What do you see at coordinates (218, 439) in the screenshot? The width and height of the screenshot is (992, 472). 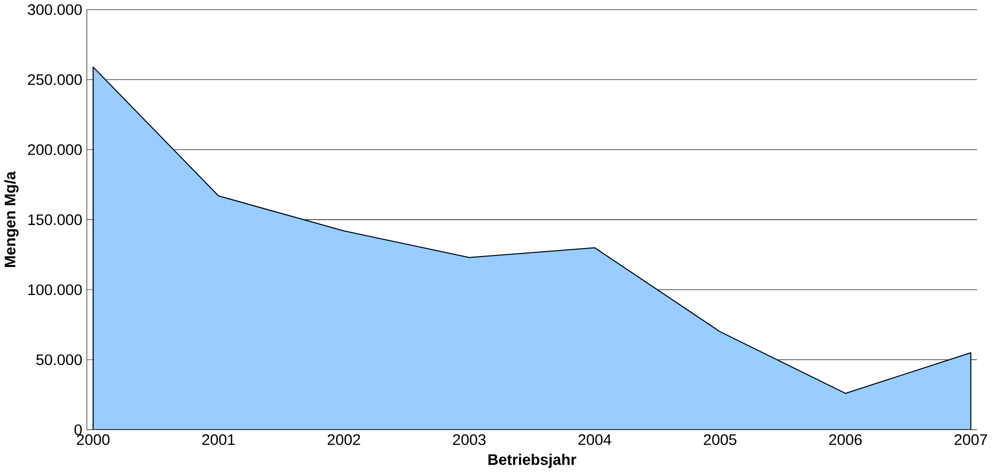 I see `x-tick-label: 2001` at bounding box center [218, 439].